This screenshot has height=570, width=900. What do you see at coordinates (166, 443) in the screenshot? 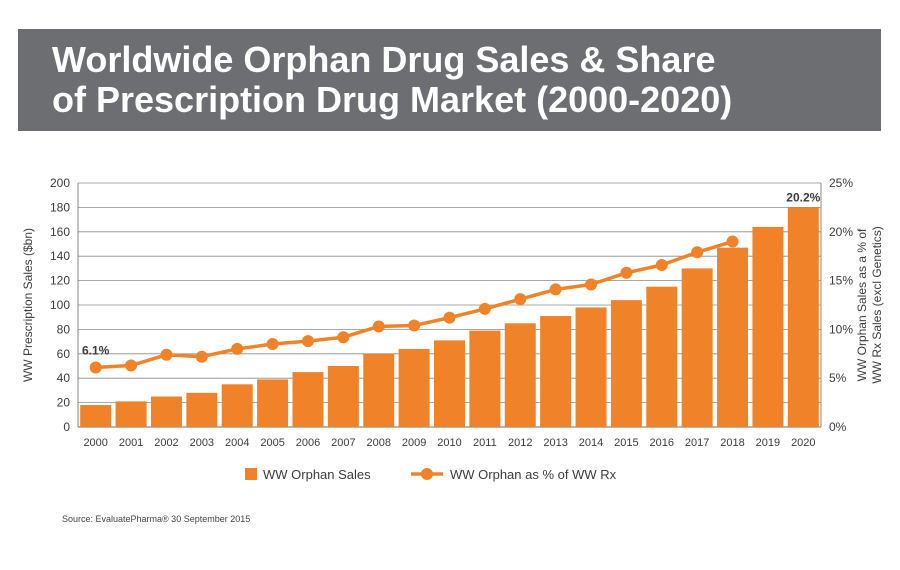
I see `x-tick-label: 2002` at bounding box center [166, 443].